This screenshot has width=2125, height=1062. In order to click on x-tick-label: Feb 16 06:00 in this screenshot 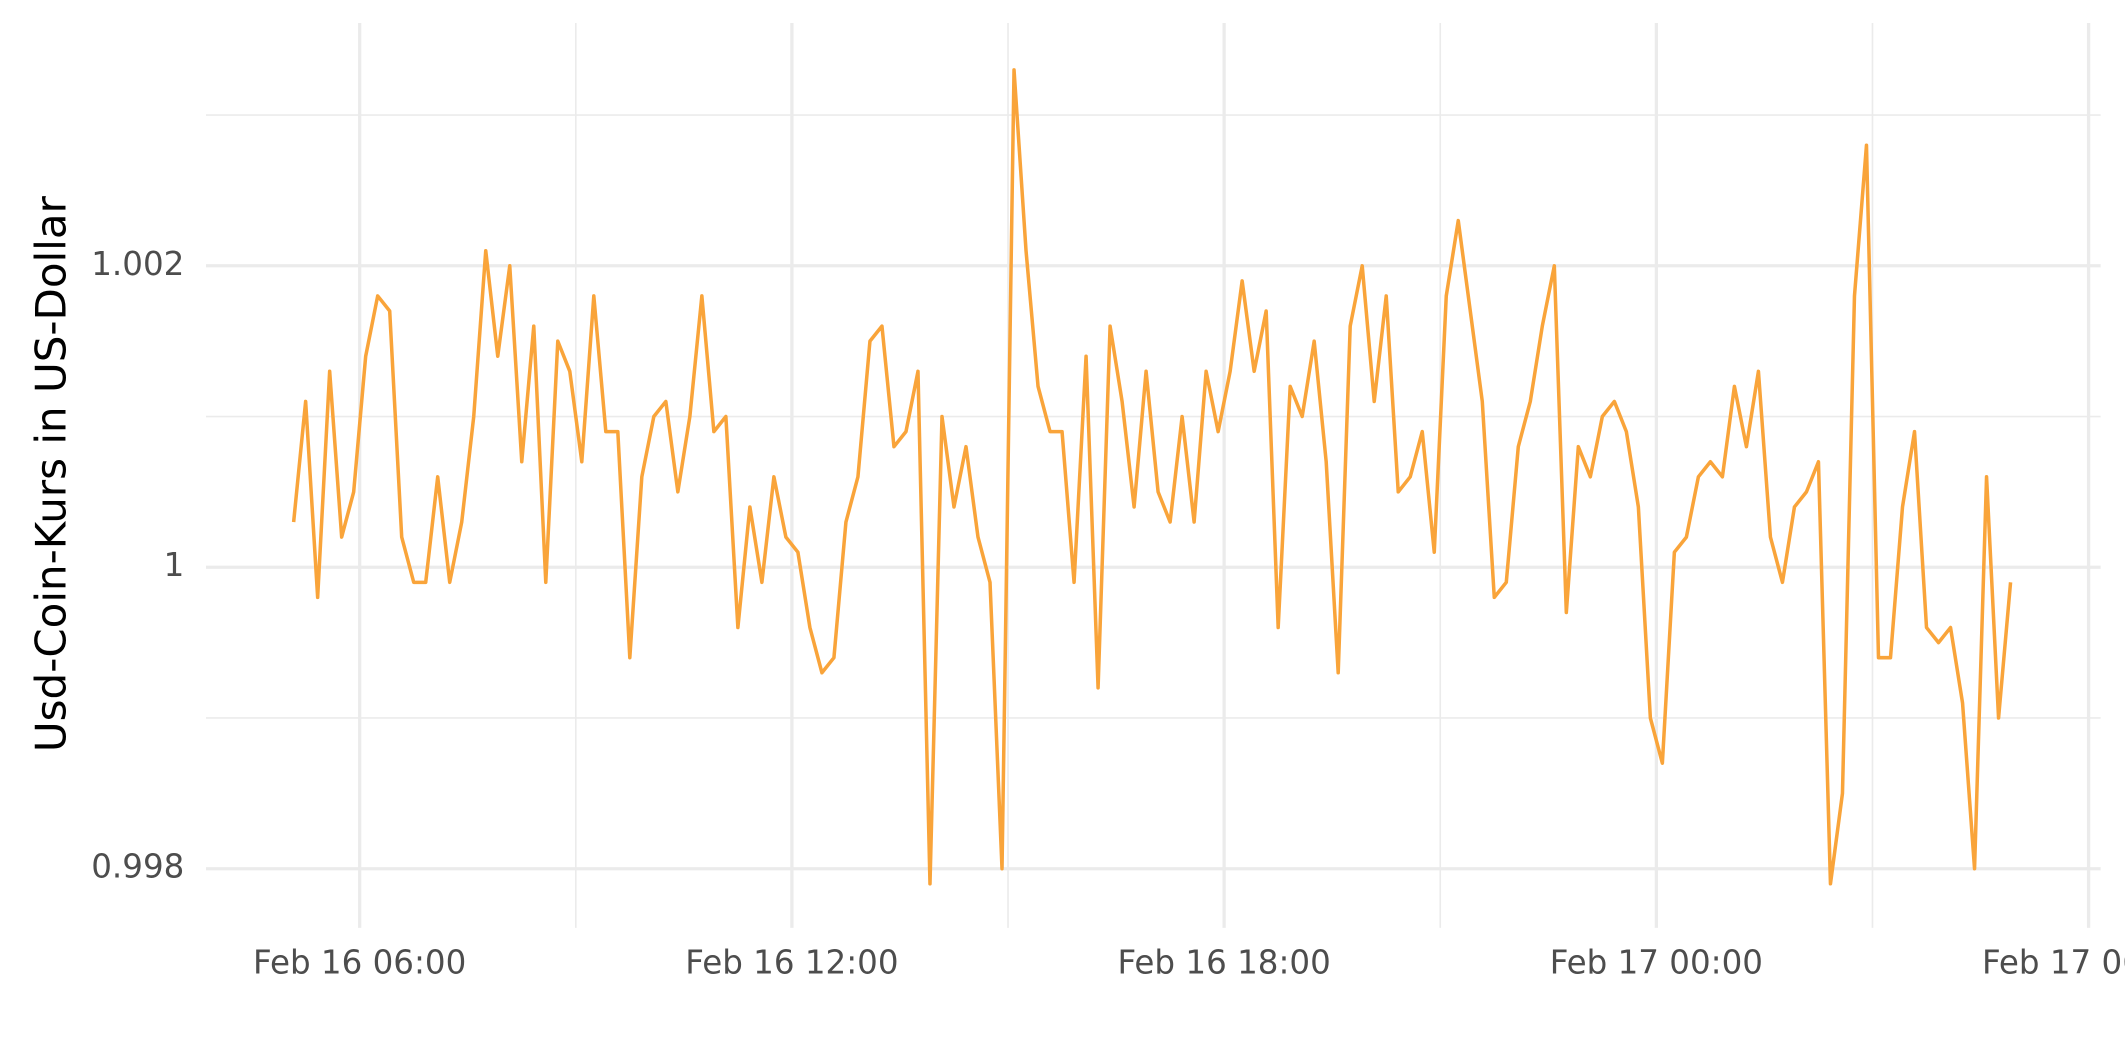, I will do `click(359, 962)`.